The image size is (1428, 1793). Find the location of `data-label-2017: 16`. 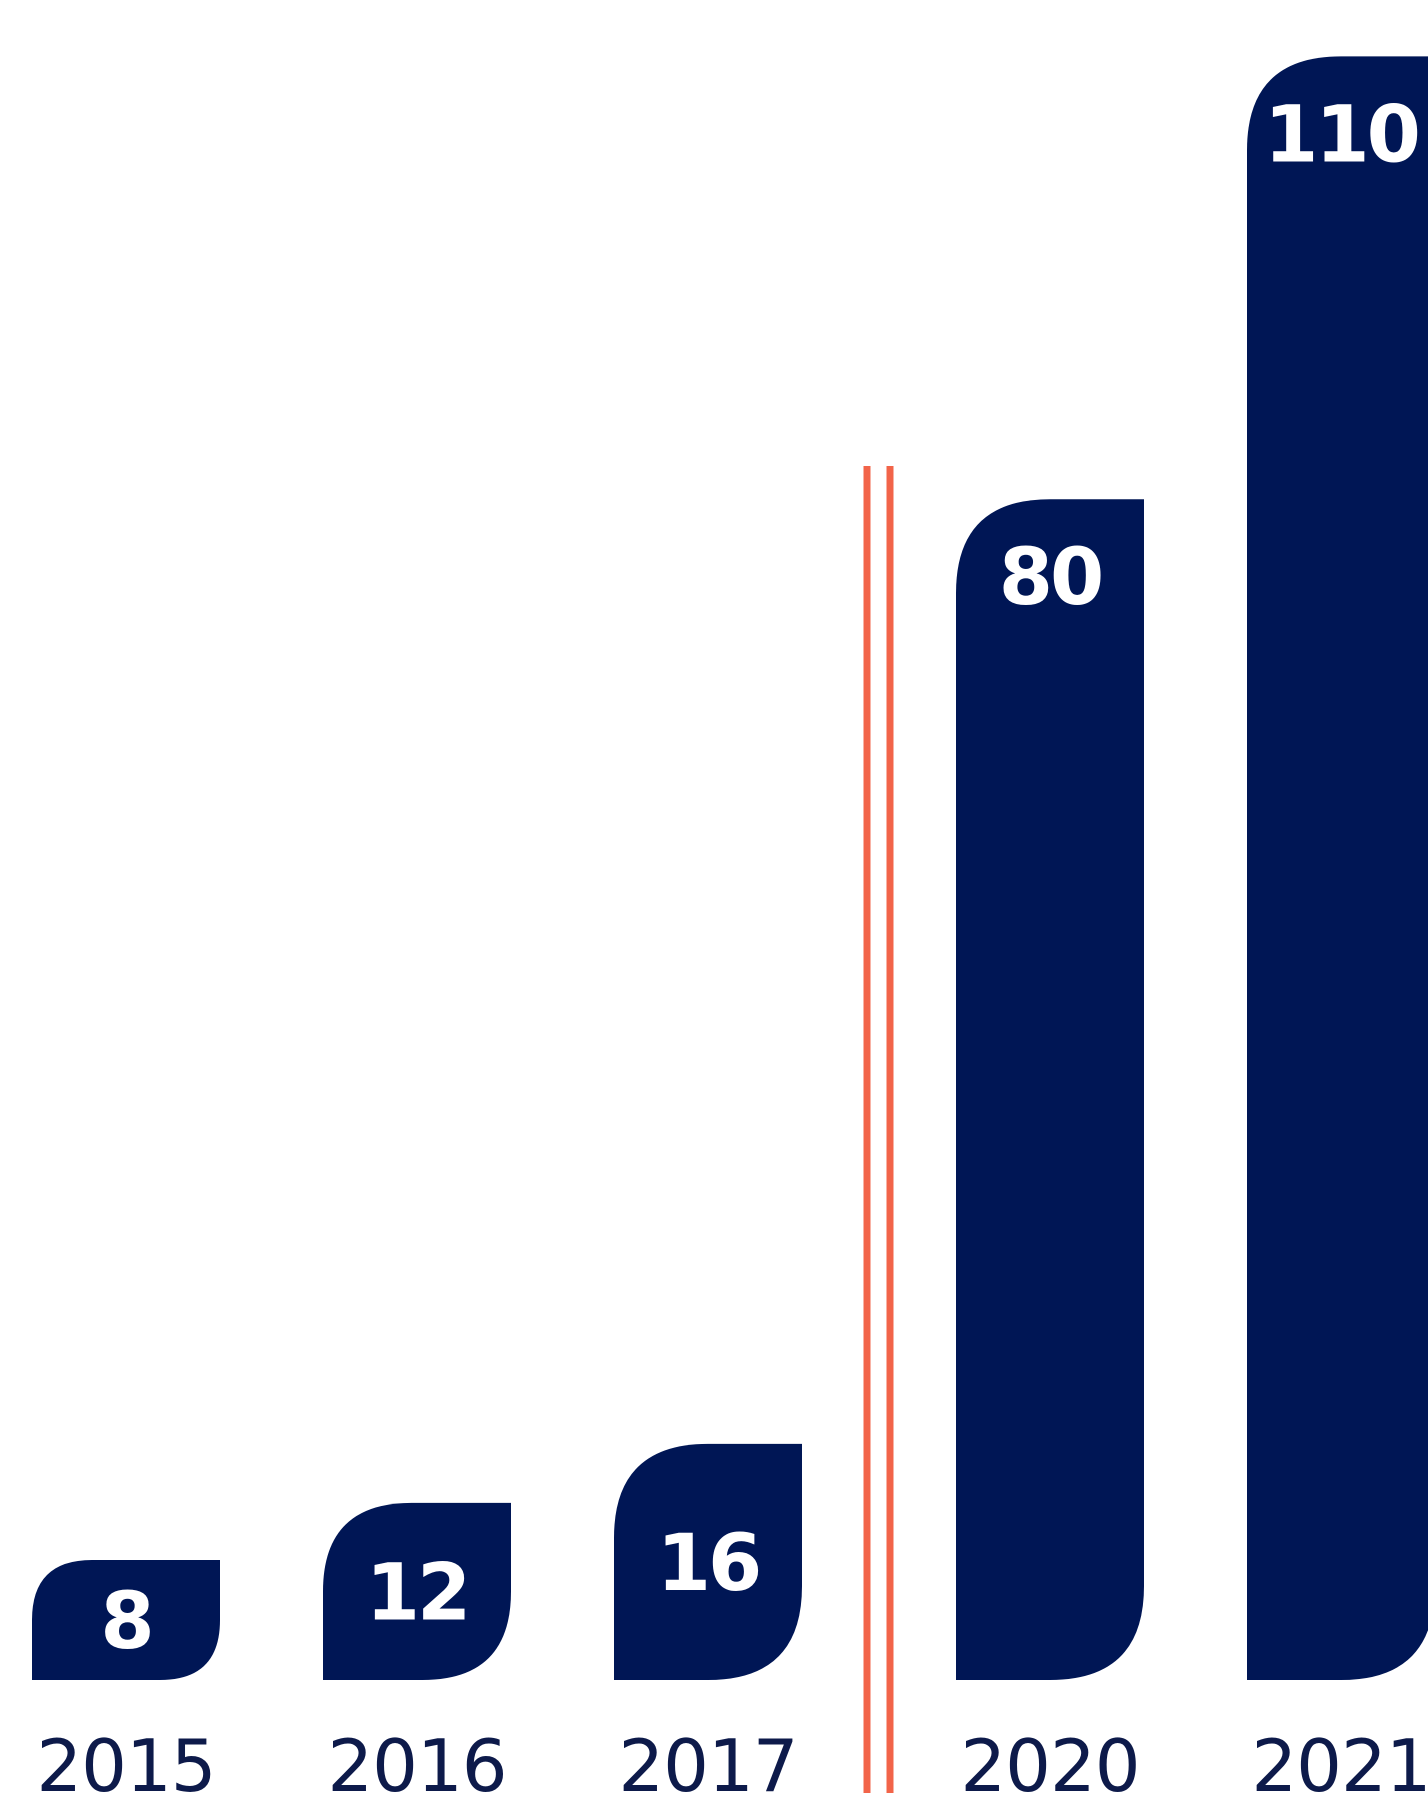

data-label-2017: 16 is located at coordinates (708, 1564).